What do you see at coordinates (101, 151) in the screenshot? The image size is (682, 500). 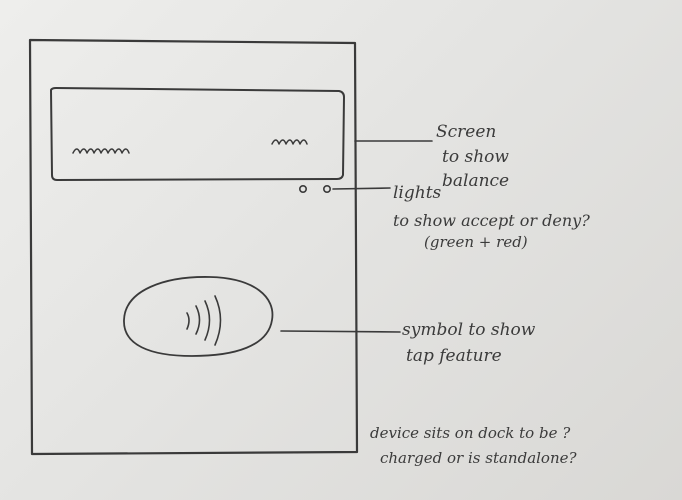 I see `screen-scribble-left` at bounding box center [101, 151].